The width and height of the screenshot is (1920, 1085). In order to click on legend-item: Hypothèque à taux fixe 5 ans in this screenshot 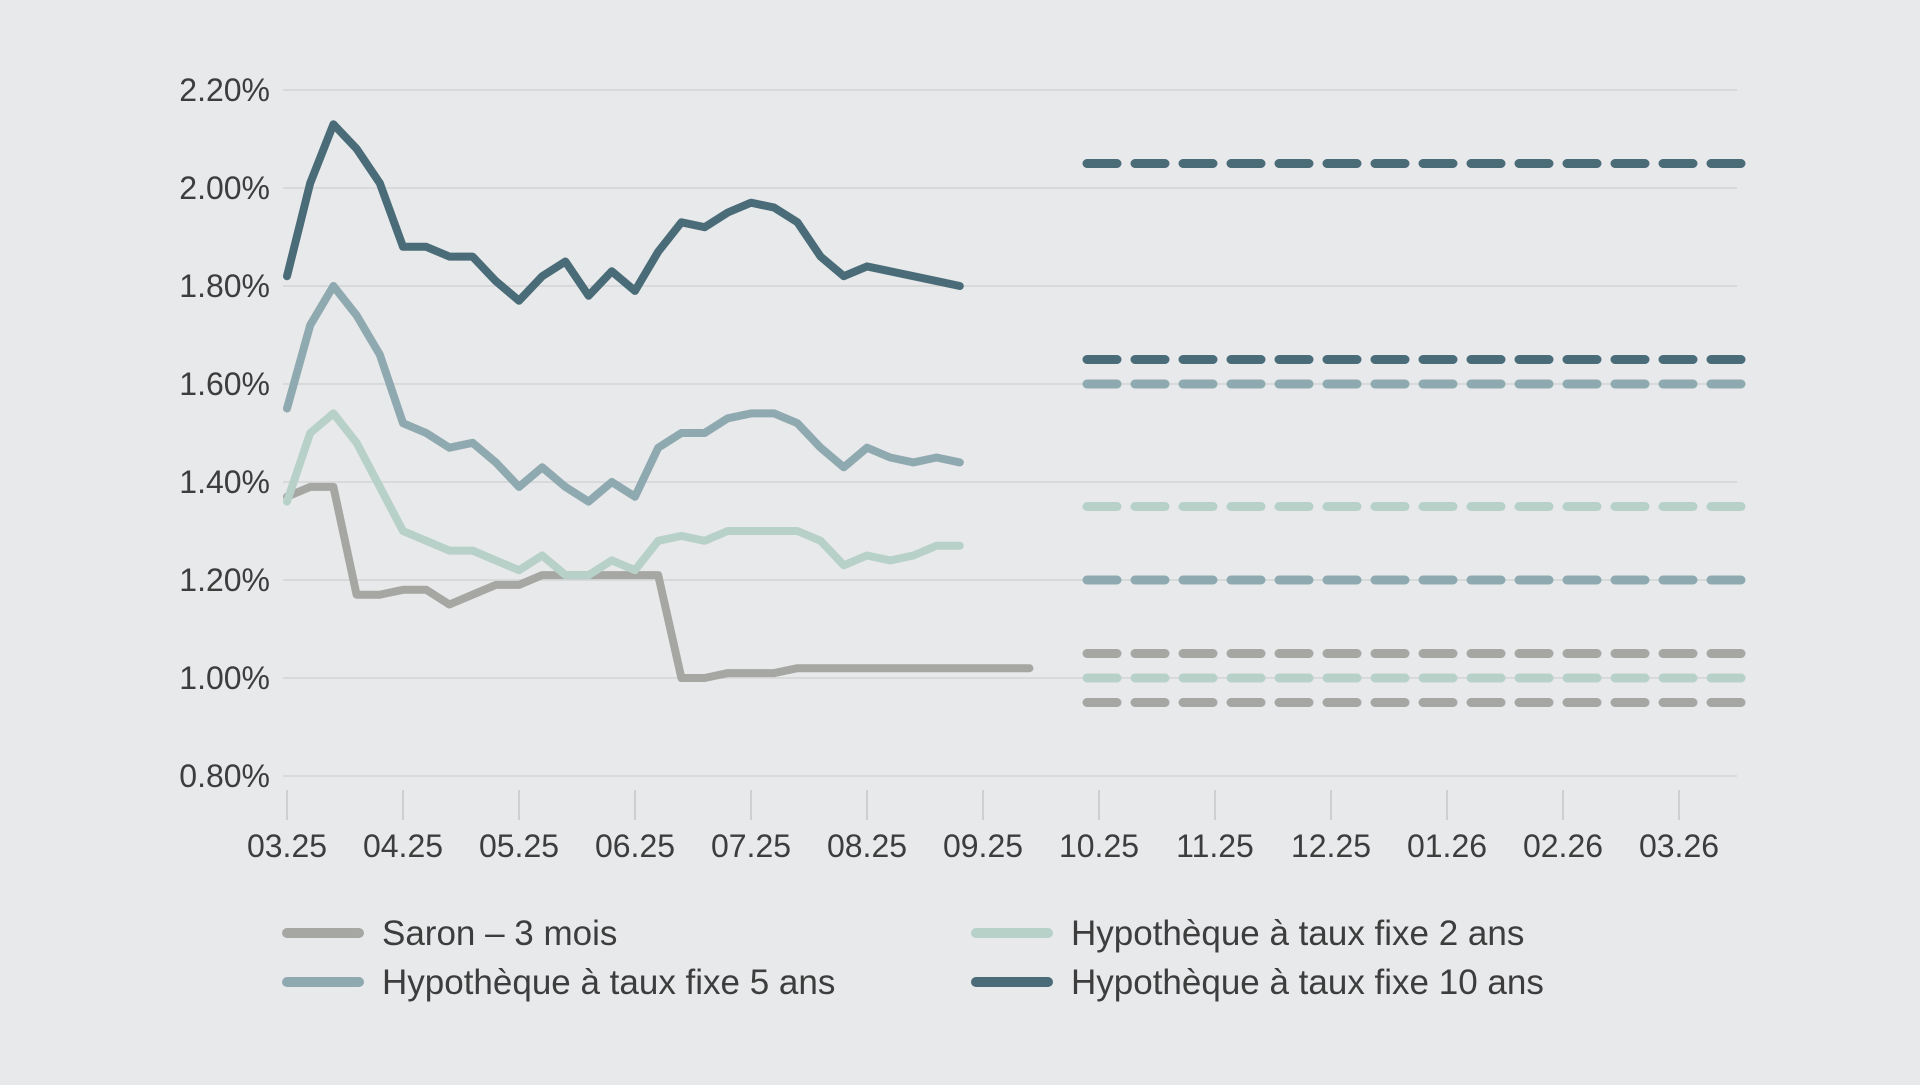, I will do `click(558, 982)`.